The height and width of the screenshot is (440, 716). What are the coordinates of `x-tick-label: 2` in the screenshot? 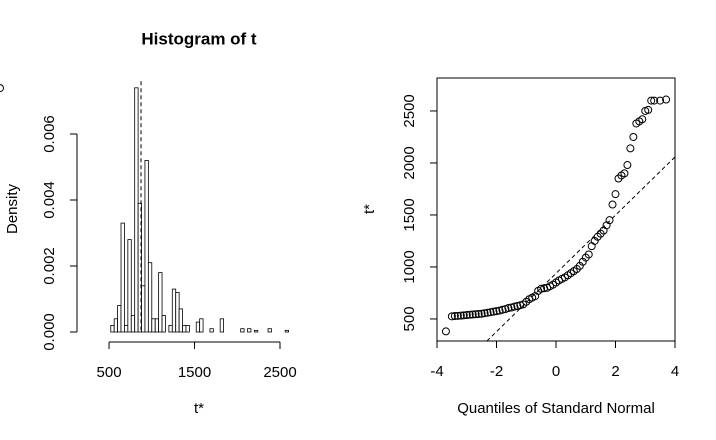 It's located at (615, 371).